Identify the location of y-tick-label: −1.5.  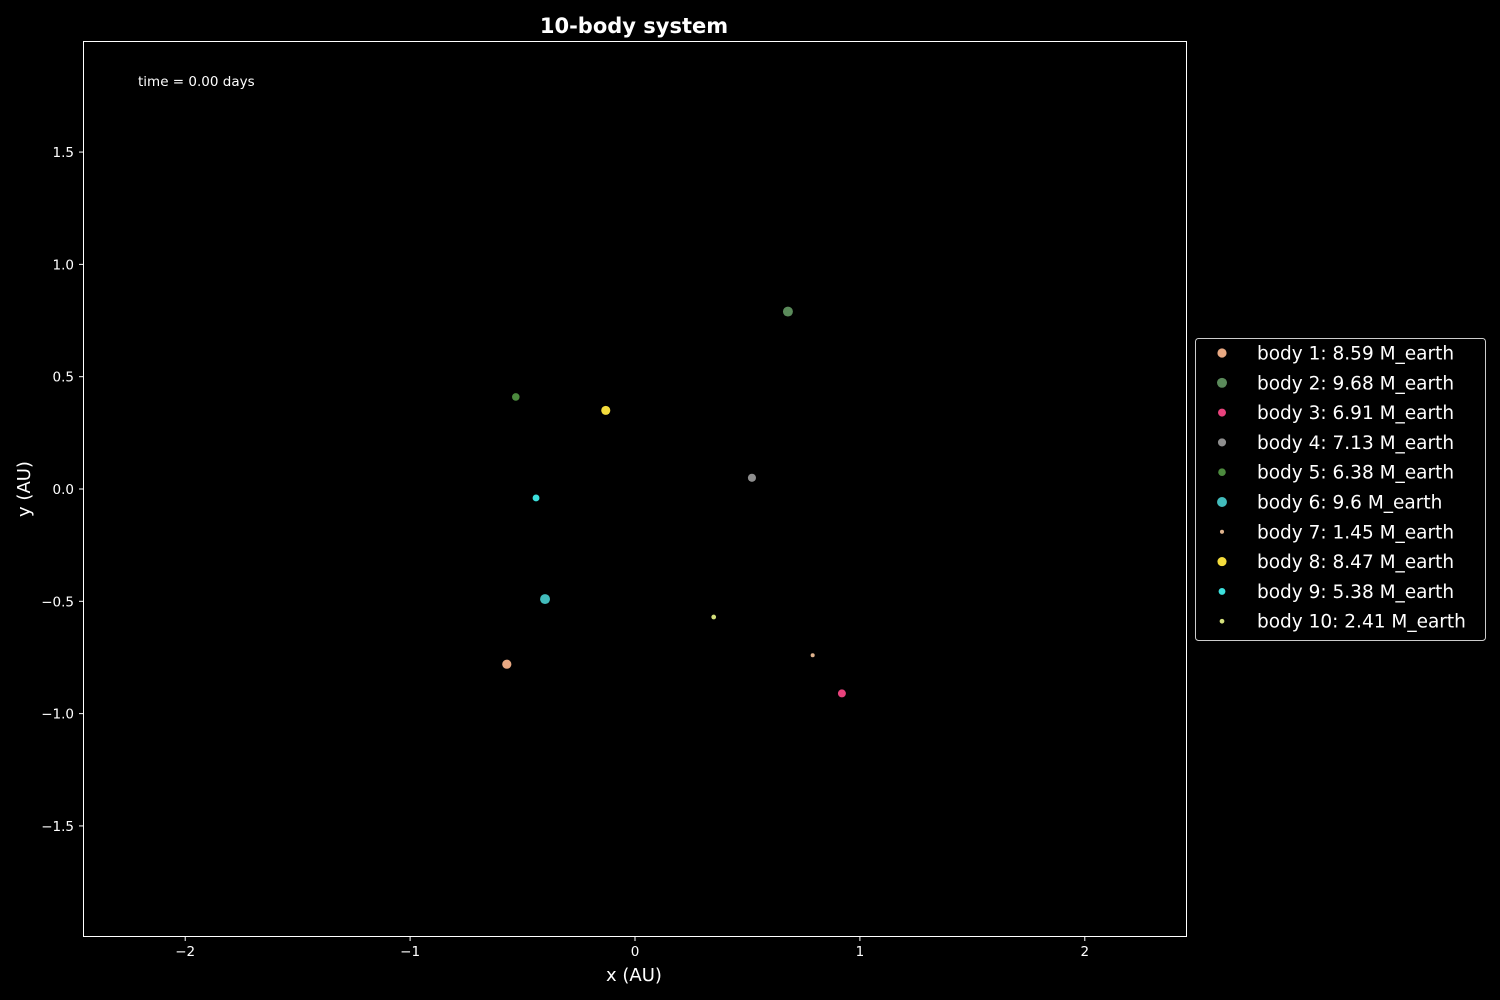
(57, 827).